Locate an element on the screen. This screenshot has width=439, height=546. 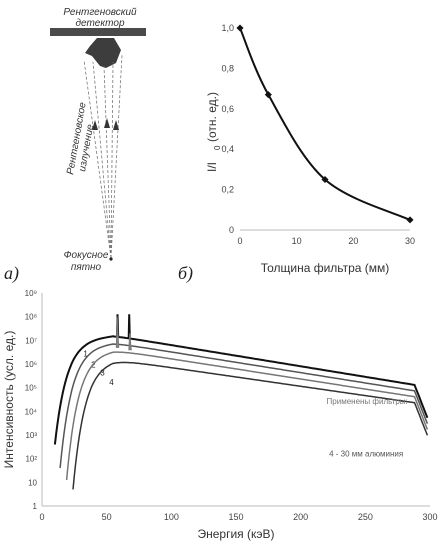
legend-title: Применены фильтры: is located at coordinates (367, 401).